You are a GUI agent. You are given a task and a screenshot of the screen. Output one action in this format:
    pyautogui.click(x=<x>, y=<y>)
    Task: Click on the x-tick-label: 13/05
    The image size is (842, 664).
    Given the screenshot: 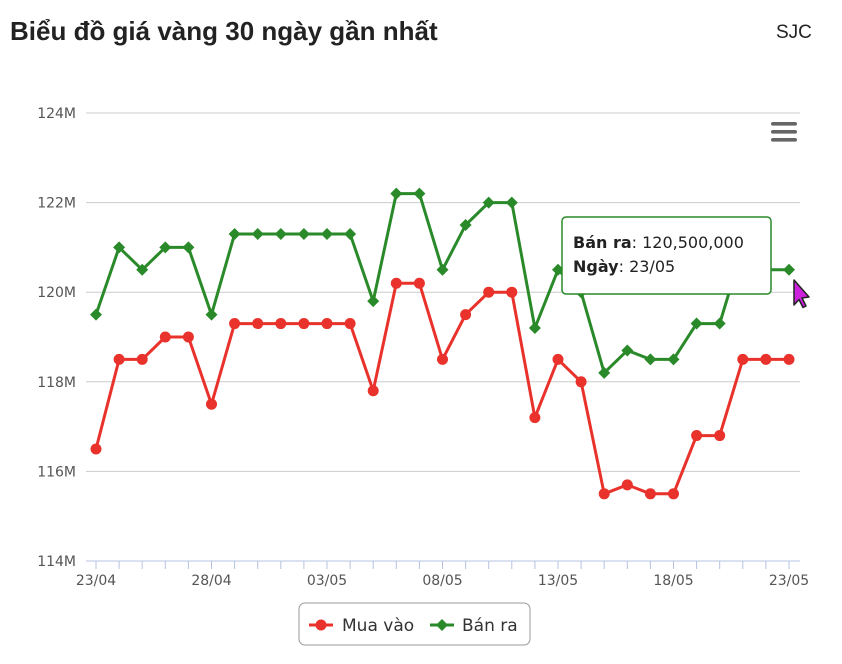 What is the action you would take?
    pyautogui.click(x=558, y=581)
    